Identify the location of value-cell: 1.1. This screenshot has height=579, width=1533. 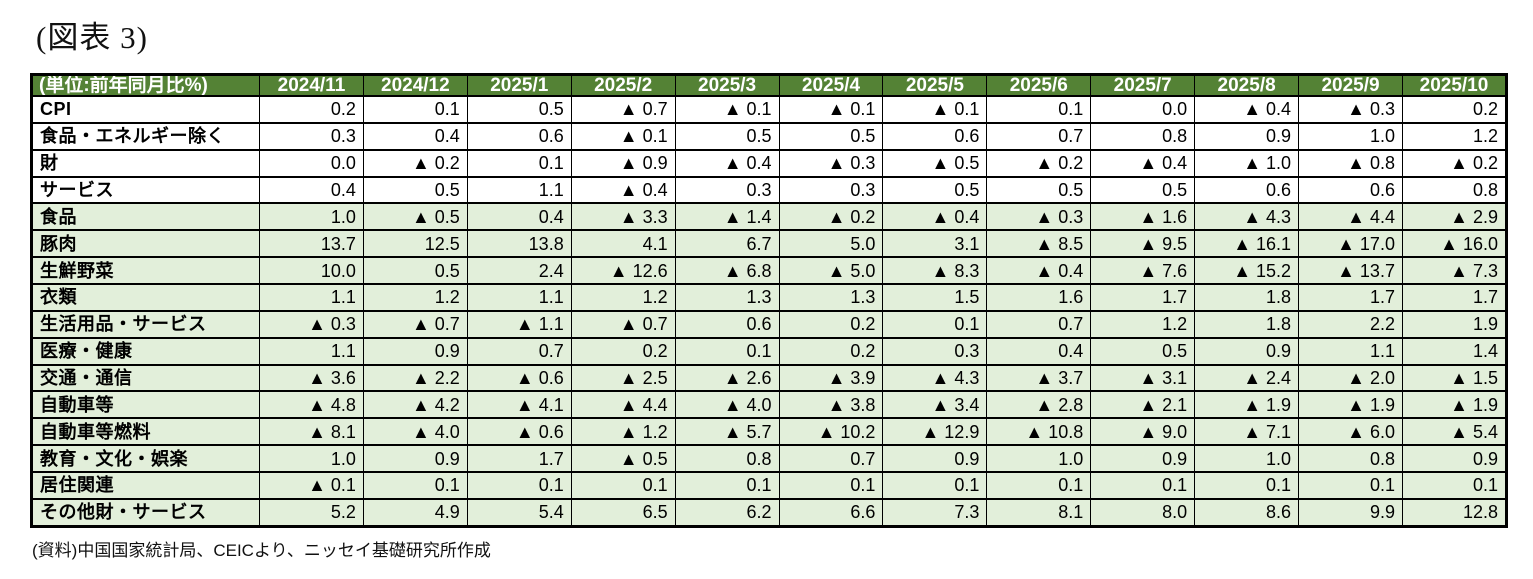
(311, 297).